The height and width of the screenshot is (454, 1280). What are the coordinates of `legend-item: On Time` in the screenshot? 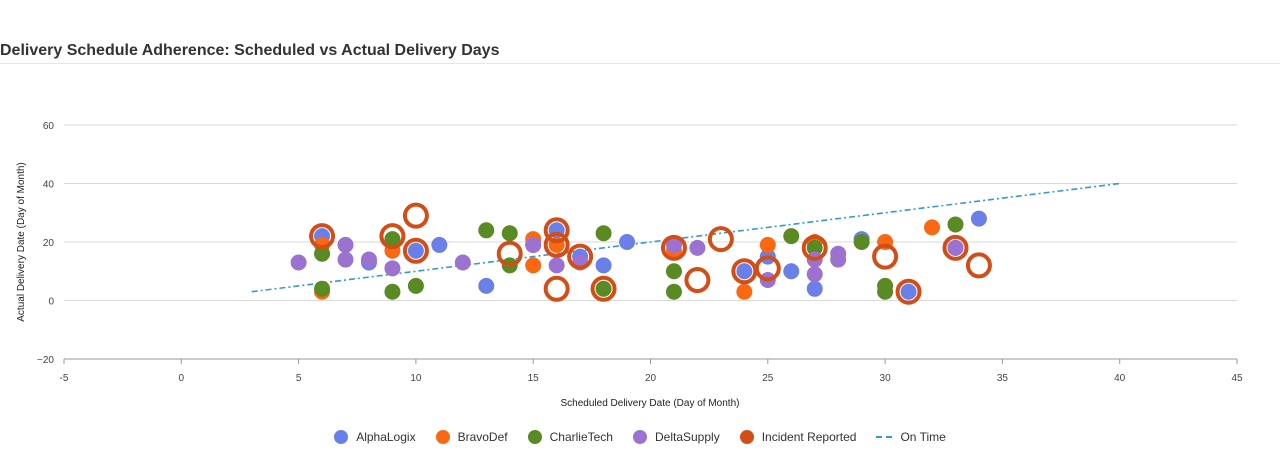 It's located at (911, 437).